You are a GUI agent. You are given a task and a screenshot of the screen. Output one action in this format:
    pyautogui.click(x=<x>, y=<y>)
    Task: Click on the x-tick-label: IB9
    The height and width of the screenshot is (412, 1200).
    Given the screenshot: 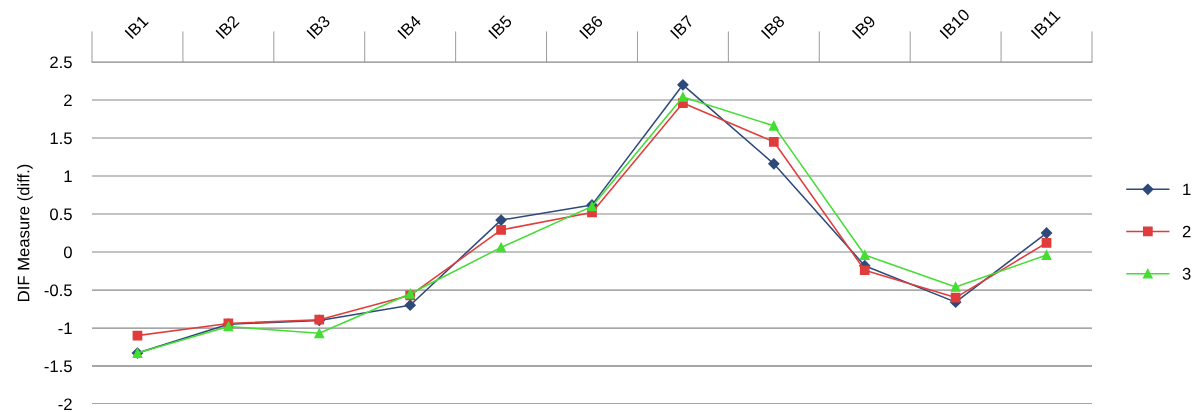 What is the action you would take?
    pyautogui.click(x=864, y=27)
    